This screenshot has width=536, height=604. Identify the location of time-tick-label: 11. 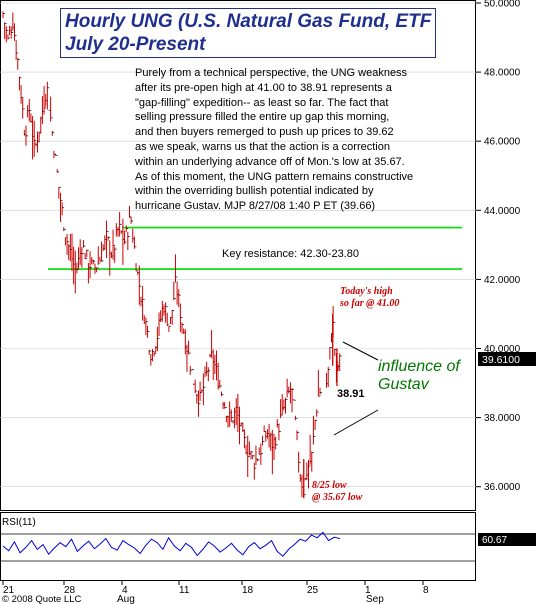
(184, 590).